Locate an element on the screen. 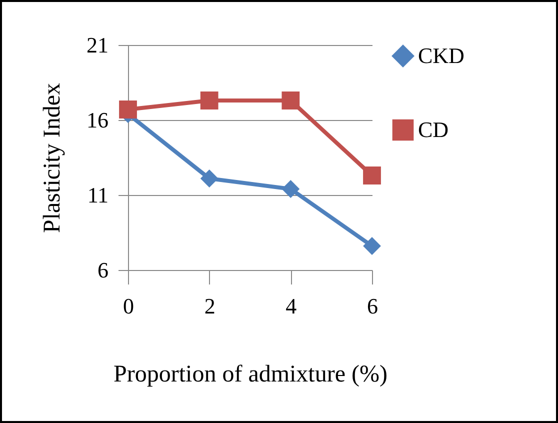 The height and width of the screenshot is (423, 558). y-tick-label: 6 is located at coordinates (103, 270).